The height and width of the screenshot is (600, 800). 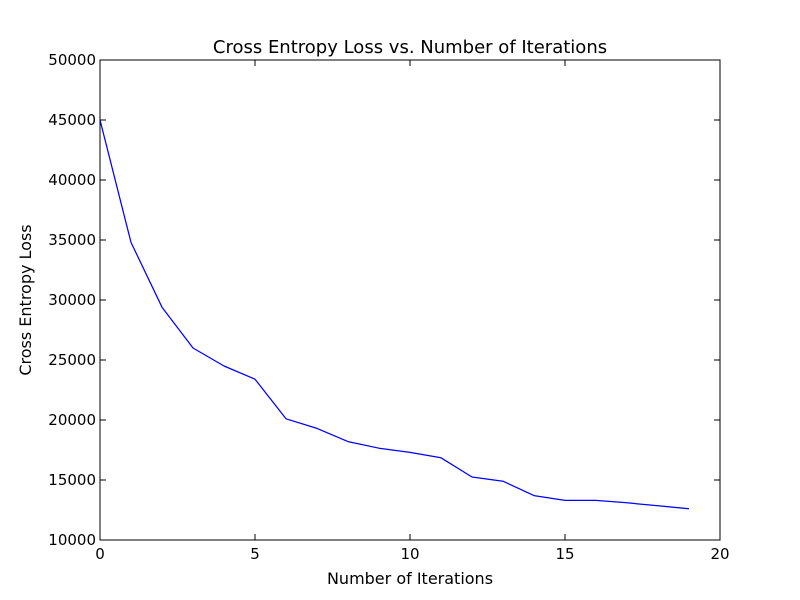 I want to click on y-tick-label: 45000, so click(x=72, y=120).